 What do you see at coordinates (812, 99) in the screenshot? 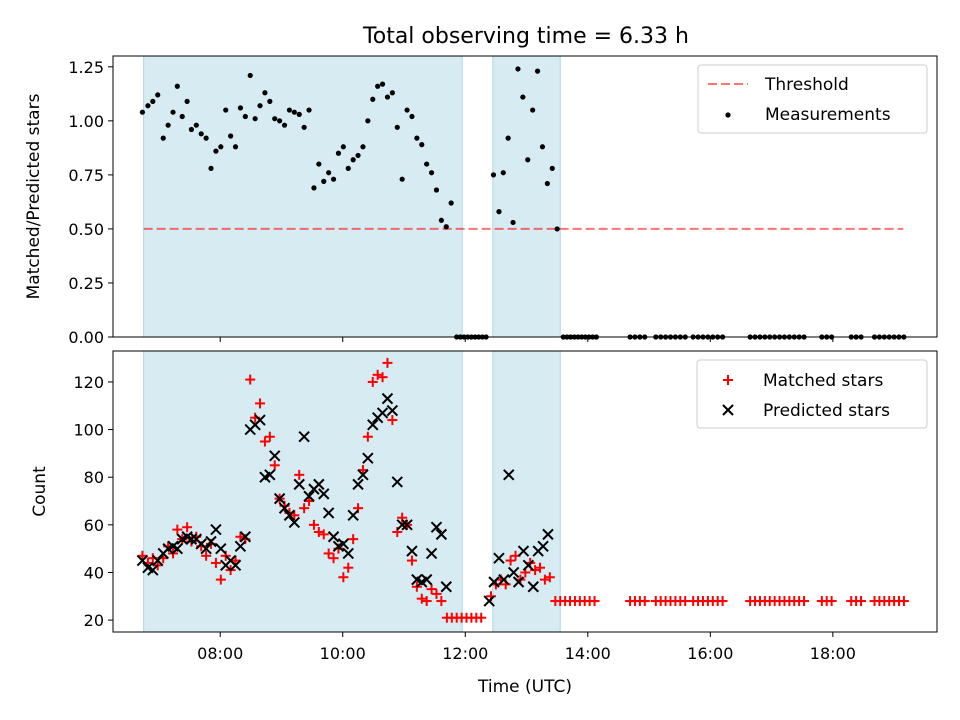
I see `legend-box` at bounding box center [812, 99].